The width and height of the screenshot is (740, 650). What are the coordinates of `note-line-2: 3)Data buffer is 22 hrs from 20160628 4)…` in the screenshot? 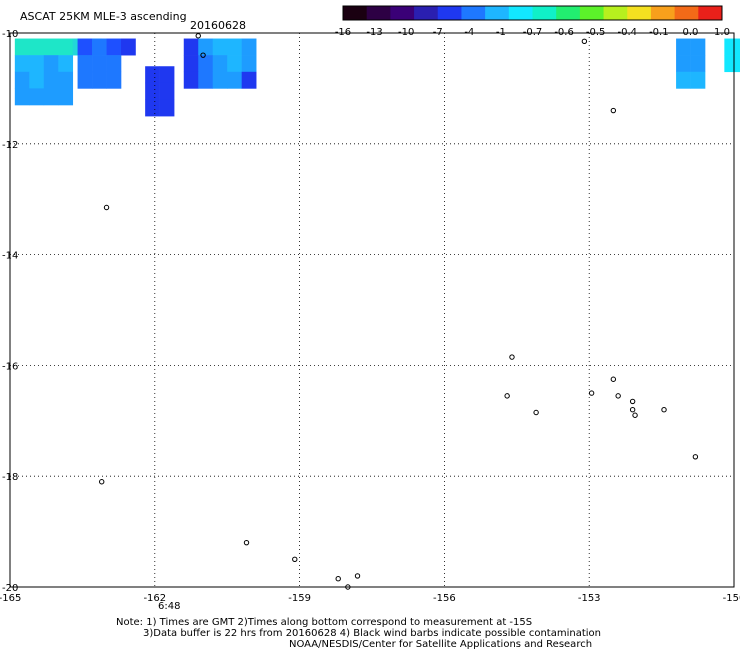 It's located at (372, 633).